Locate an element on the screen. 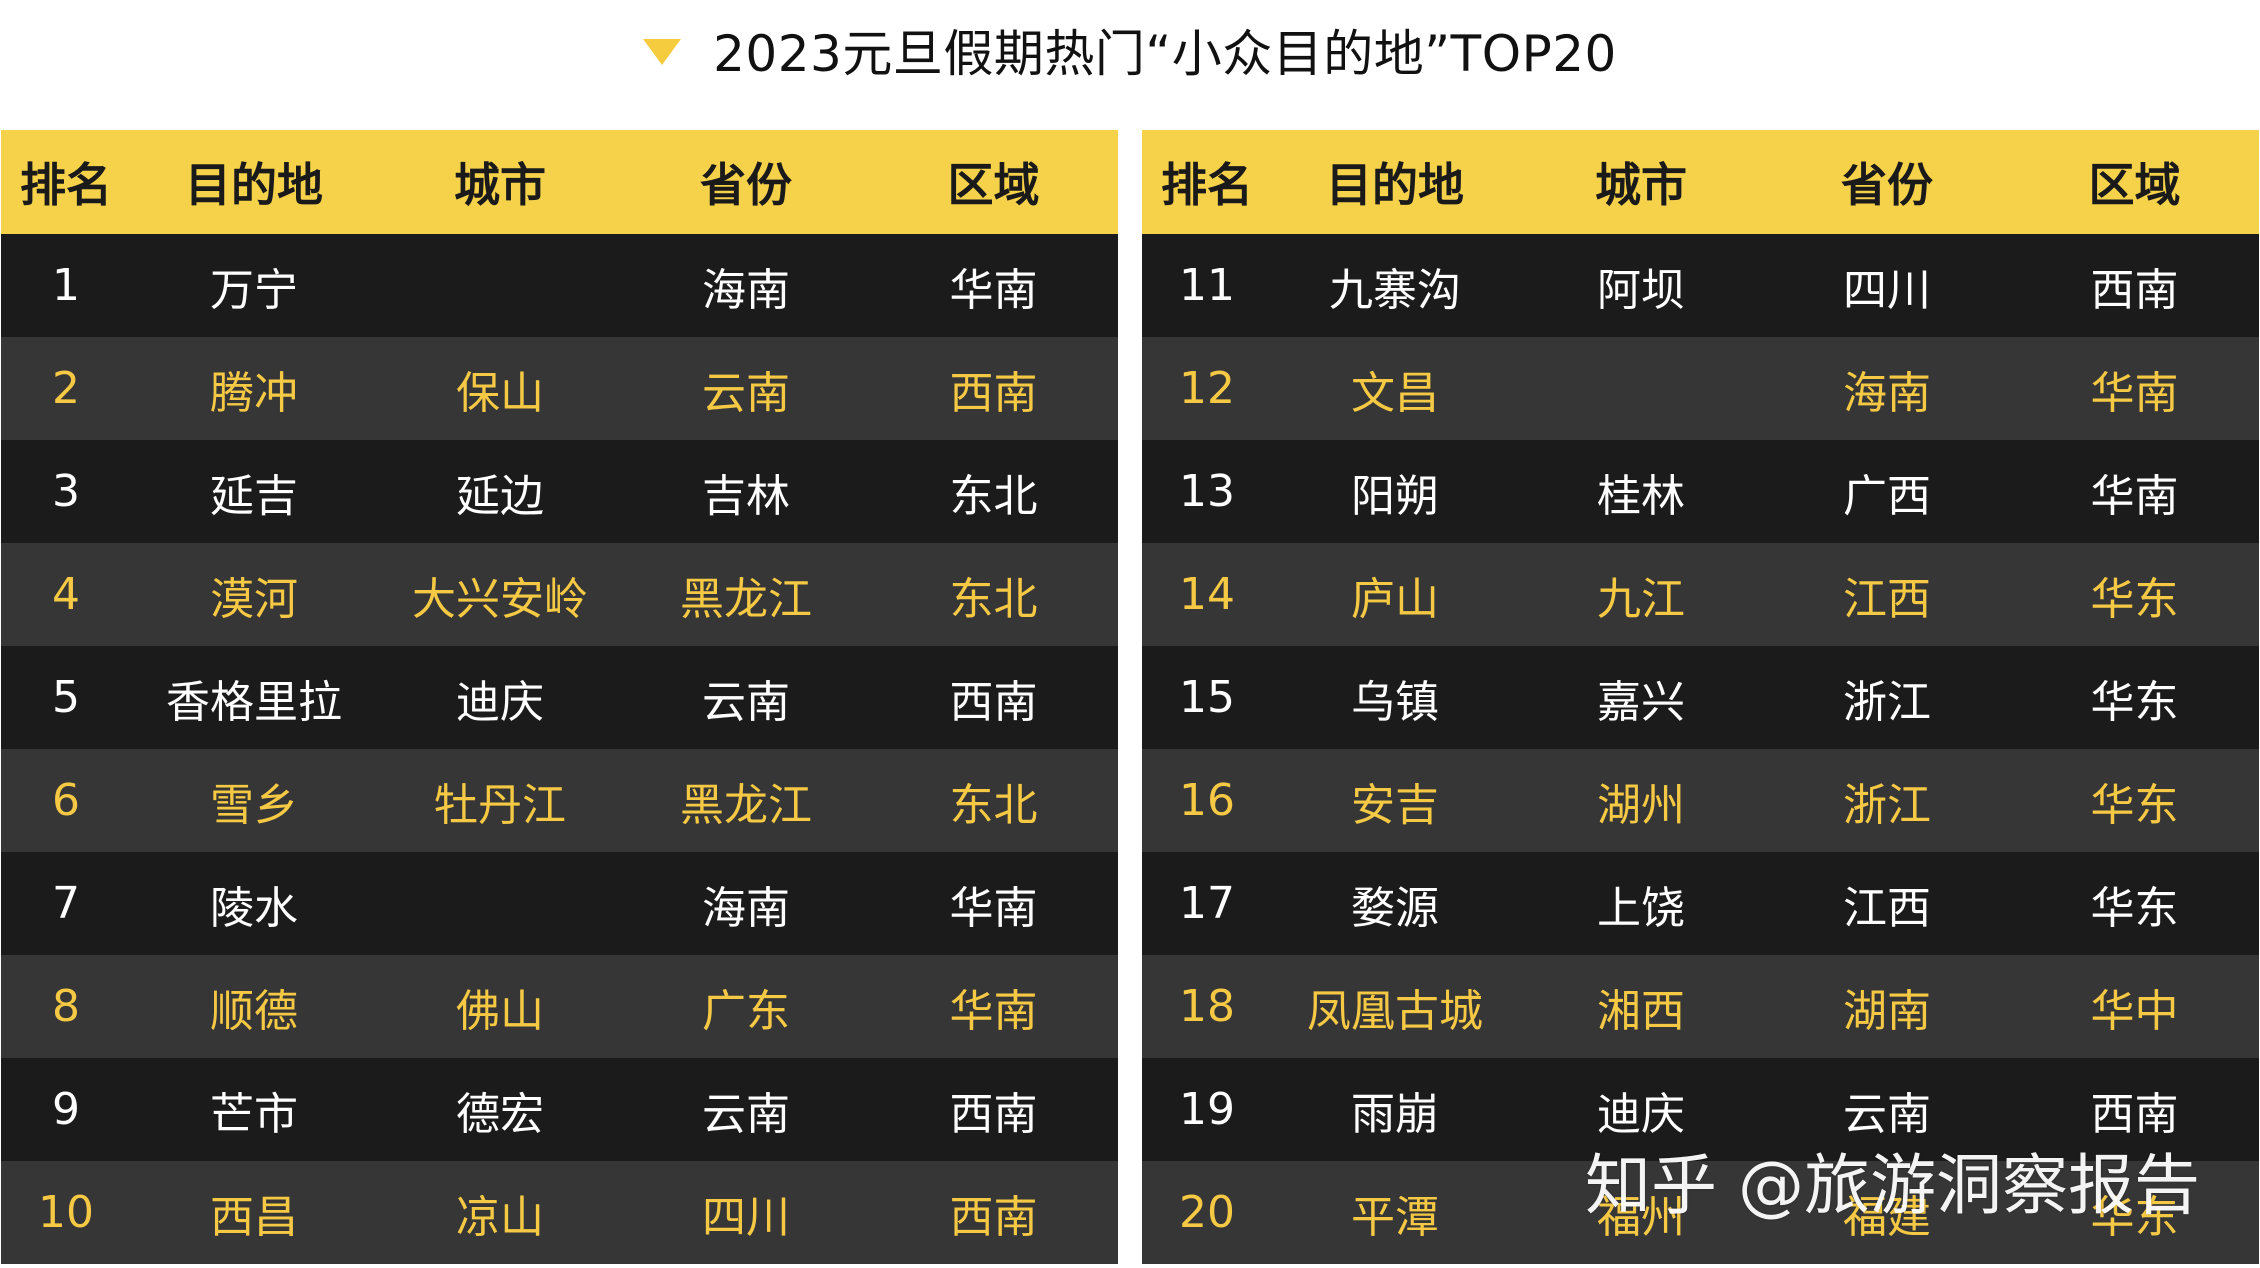 Image resolution: width=2260 pixels, height=1268 pixels. table-row: 17 婺源 上饶 江西 华东 is located at coordinates (1700, 903).